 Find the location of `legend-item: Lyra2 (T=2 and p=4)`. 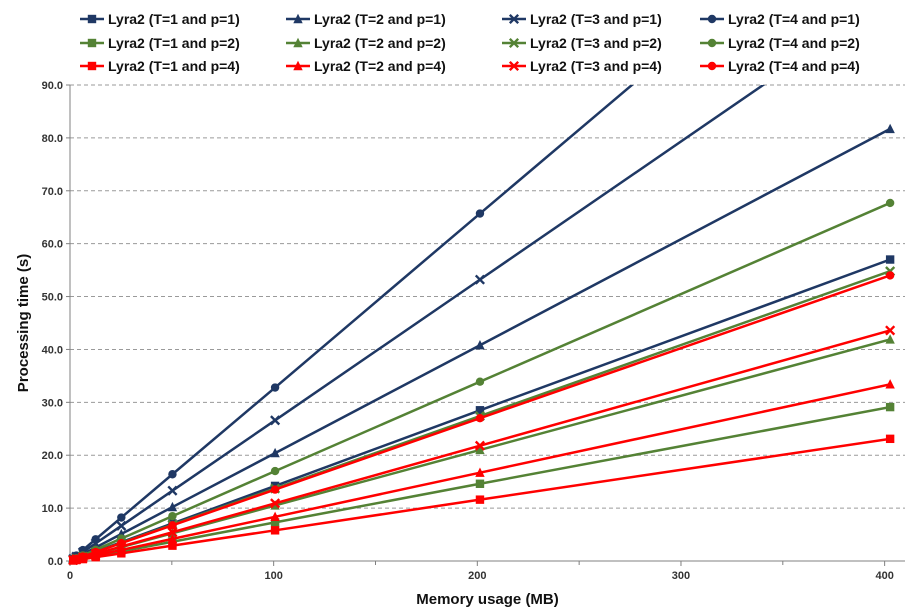

legend-item: Lyra2 (T=2 and p=4) is located at coordinates (366, 66).